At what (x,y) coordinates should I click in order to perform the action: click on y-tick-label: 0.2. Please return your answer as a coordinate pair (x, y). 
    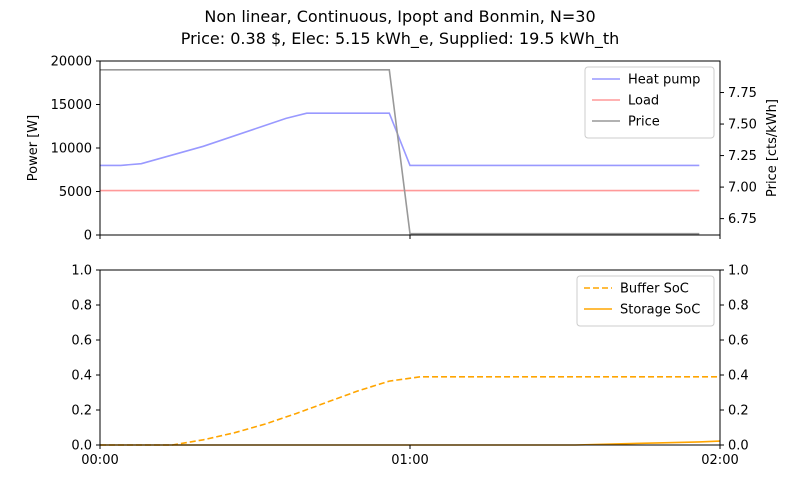
    Looking at the image, I should click on (81, 411).